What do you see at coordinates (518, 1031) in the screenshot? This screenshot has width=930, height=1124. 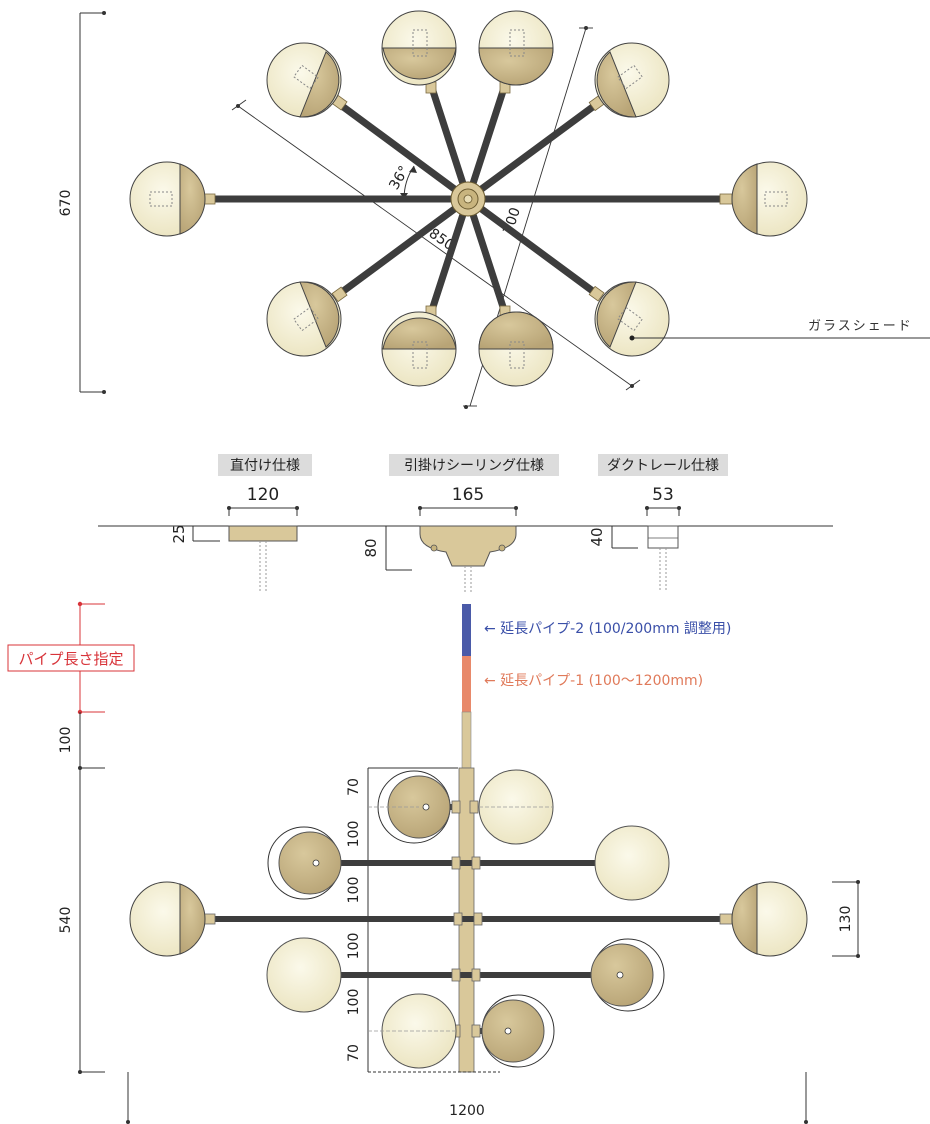 I see `side-shade-t5-right` at bounding box center [518, 1031].